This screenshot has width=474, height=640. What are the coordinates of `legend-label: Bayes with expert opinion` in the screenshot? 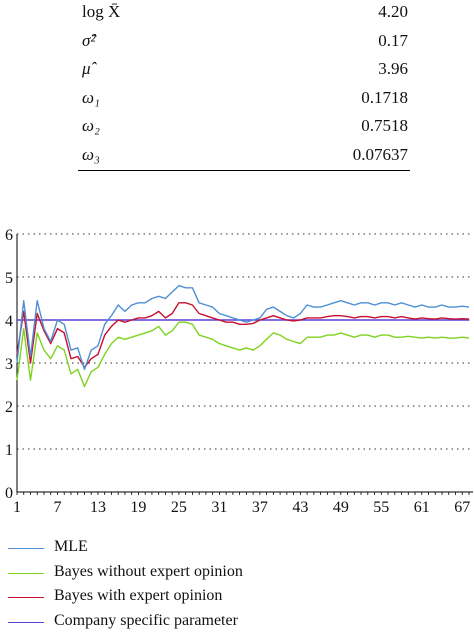 It's located at (138, 595).